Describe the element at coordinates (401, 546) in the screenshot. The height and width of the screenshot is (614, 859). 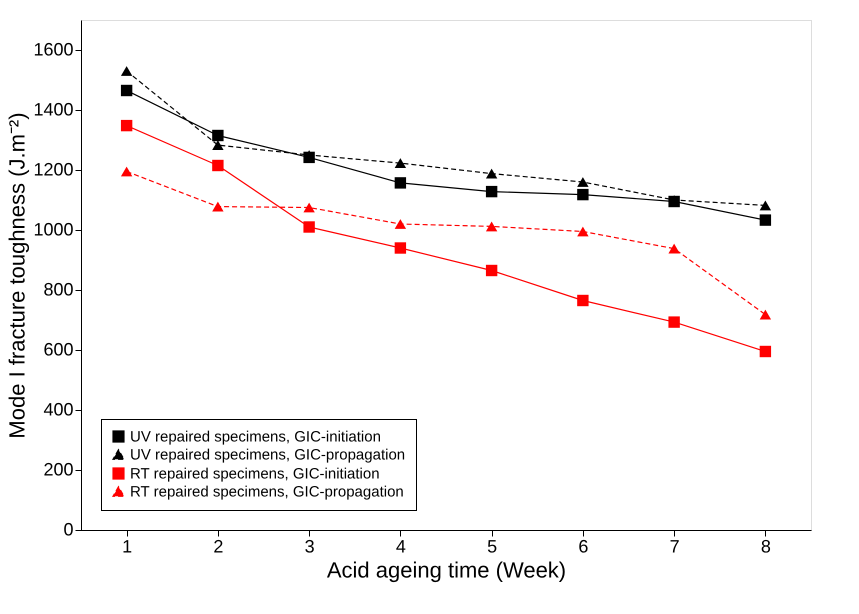
I see `x-tick-label: 4` at that location.